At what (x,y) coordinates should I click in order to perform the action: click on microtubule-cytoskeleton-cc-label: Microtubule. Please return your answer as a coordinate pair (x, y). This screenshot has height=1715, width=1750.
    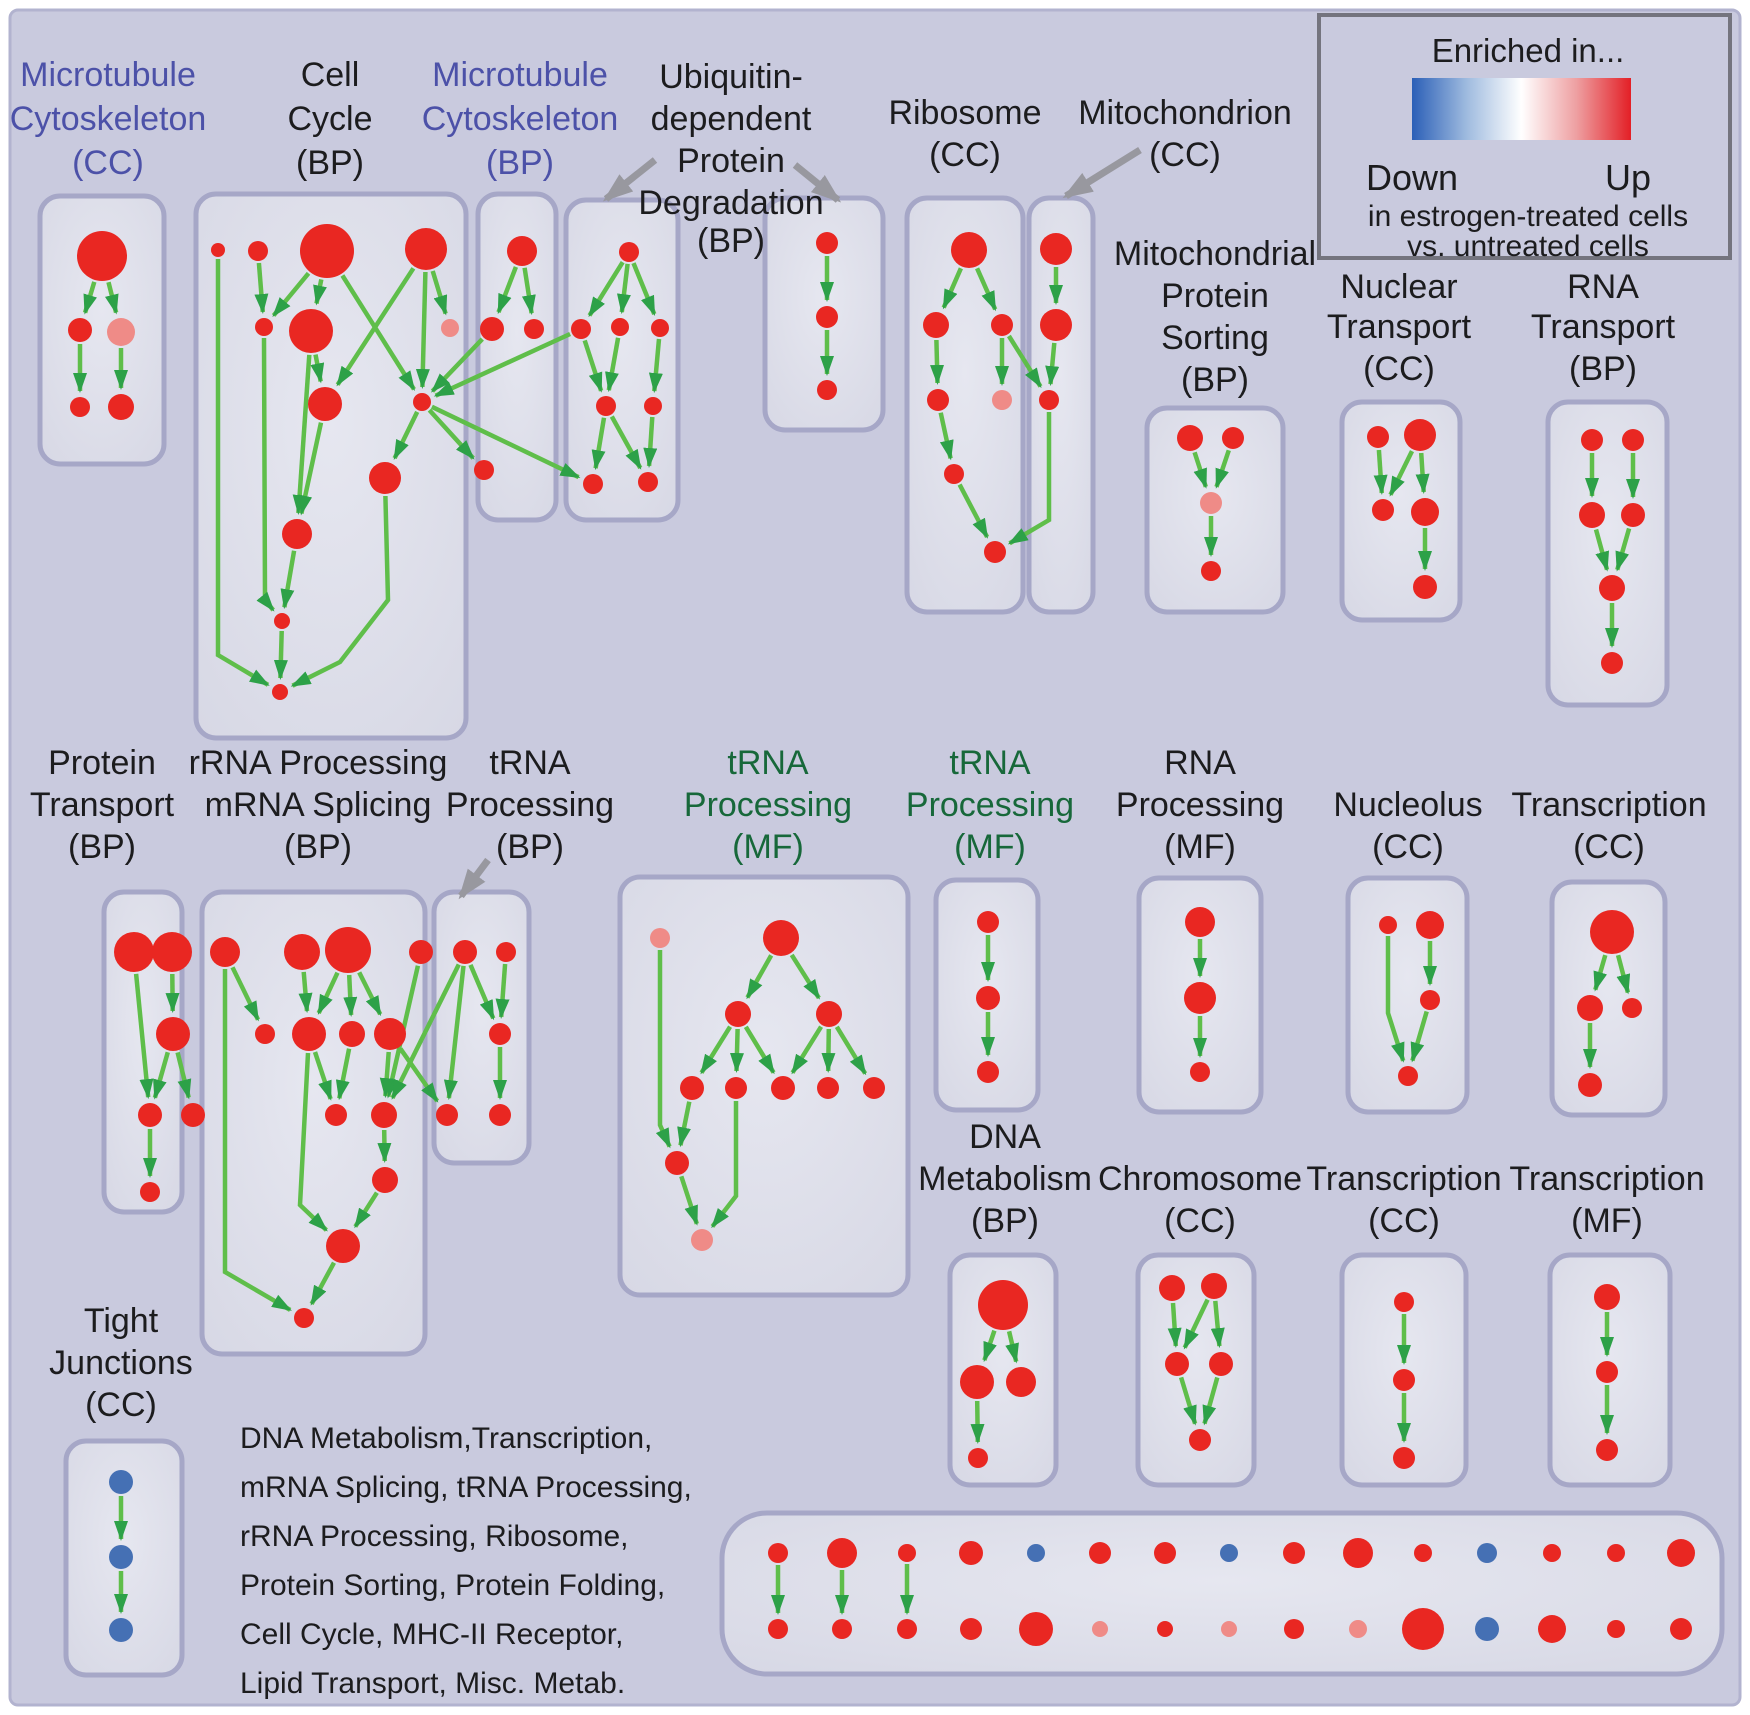
    Looking at the image, I should click on (108, 75).